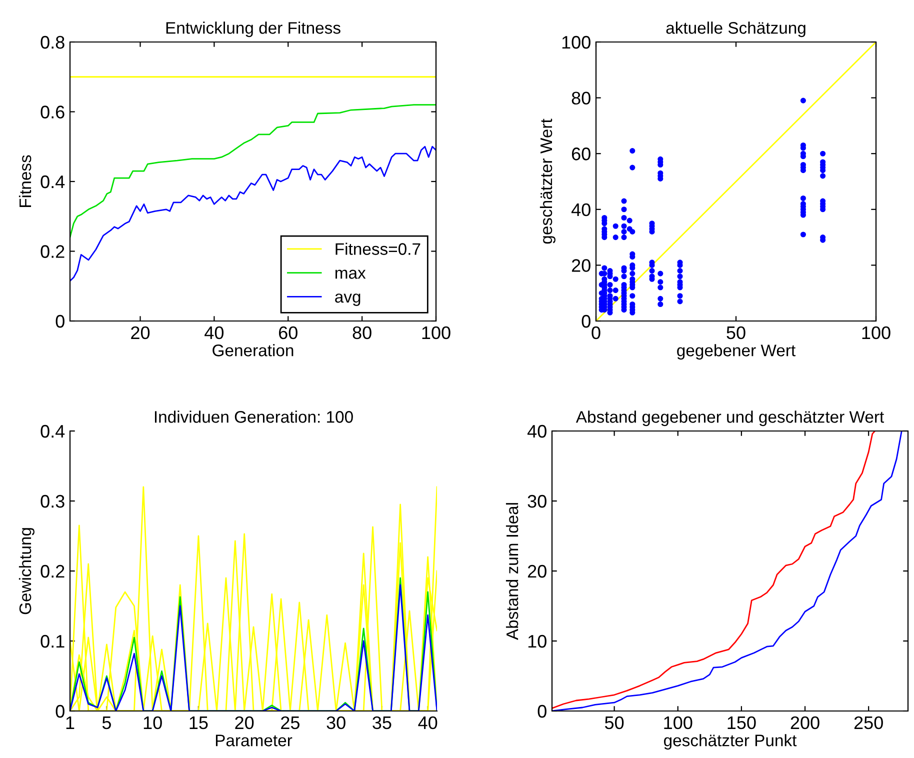 Image resolution: width=914 pixels, height=758 pixels. I want to click on x-tick-label: 5, so click(106, 723).